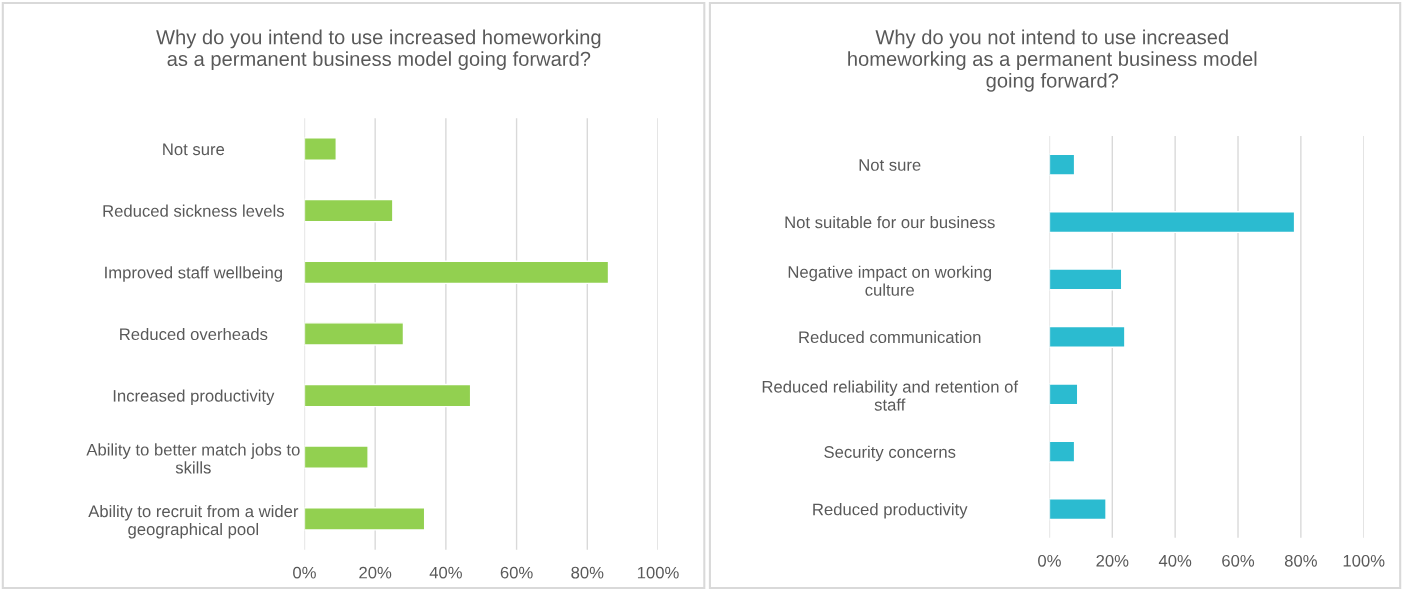 This screenshot has width=1403, height=591. I want to click on y-tick-label: Reduced productivity, so click(890, 511).